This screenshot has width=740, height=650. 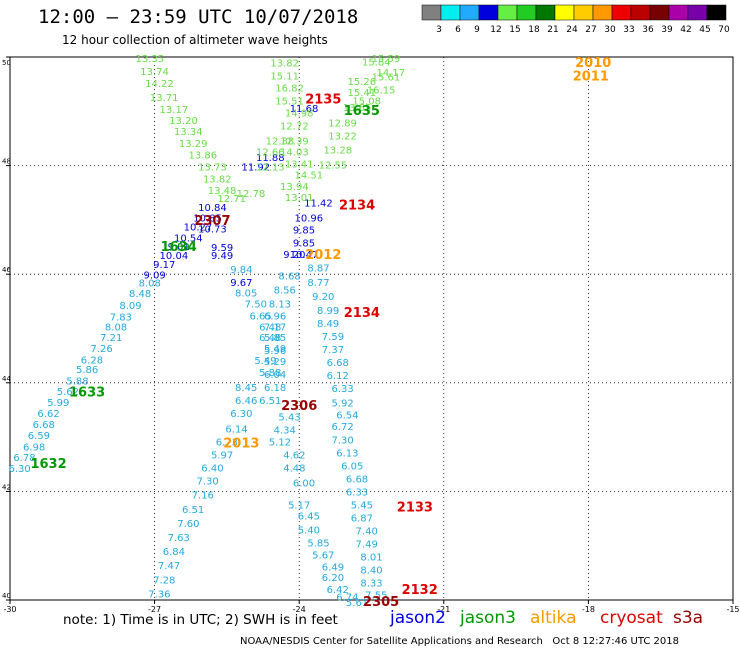 I want to click on wave-height-label: 14.17, so click(x=390, y=73).